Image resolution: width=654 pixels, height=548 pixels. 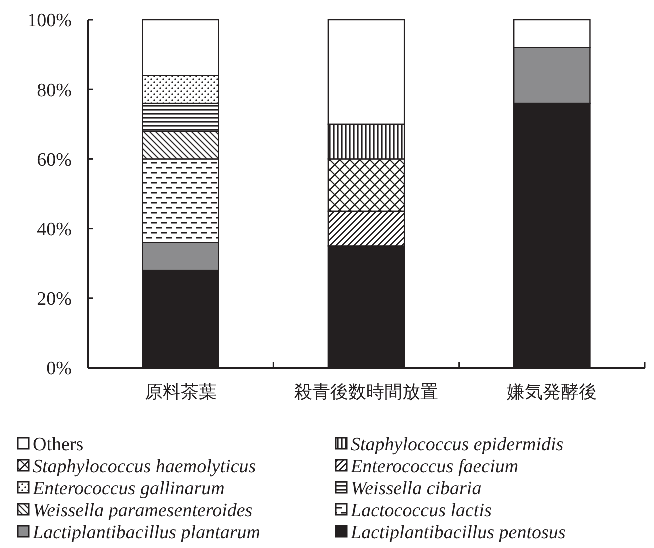 I want to click on y-tick-label: 80%, so click(x=54, y=91).